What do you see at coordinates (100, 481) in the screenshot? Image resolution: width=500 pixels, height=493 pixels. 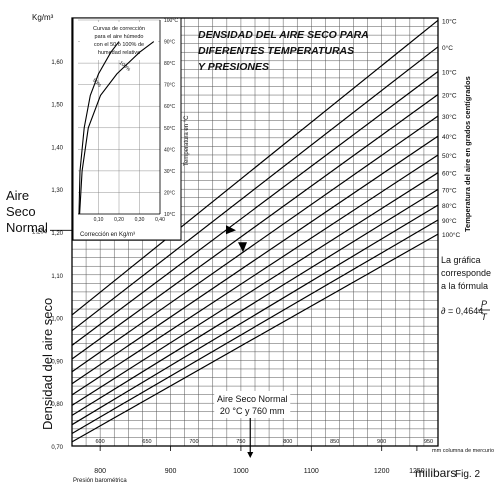 I see `x-axis-label: Presión barométrica` at bounding box center [100, 481].